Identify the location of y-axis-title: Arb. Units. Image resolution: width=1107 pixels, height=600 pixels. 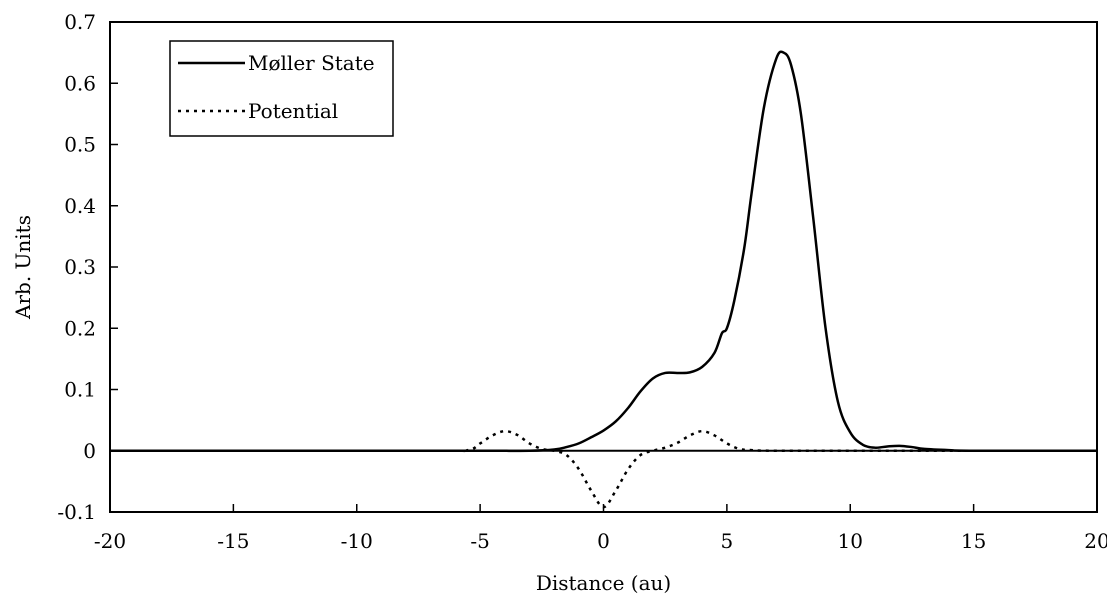
(23, 267).